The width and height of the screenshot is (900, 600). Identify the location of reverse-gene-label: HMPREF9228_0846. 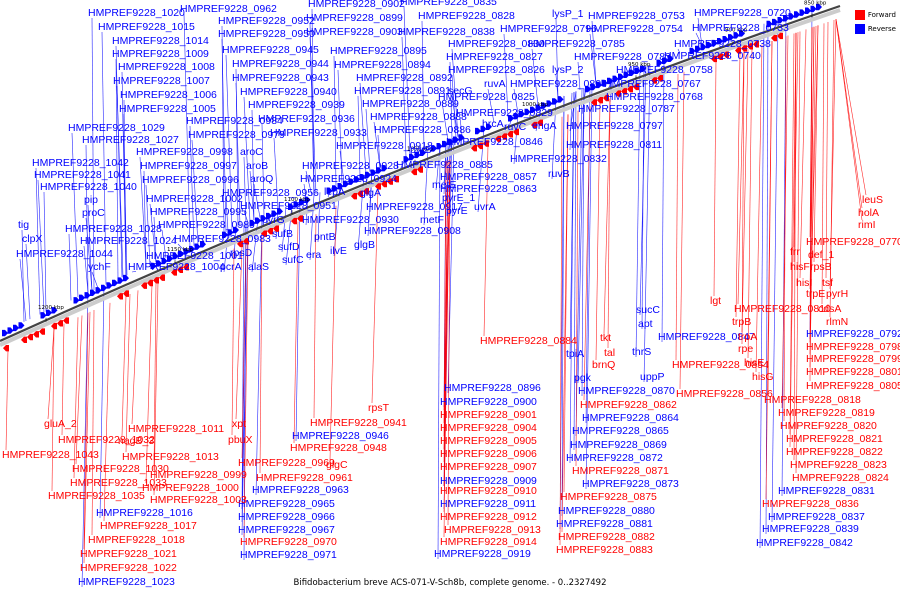
(494, 142).